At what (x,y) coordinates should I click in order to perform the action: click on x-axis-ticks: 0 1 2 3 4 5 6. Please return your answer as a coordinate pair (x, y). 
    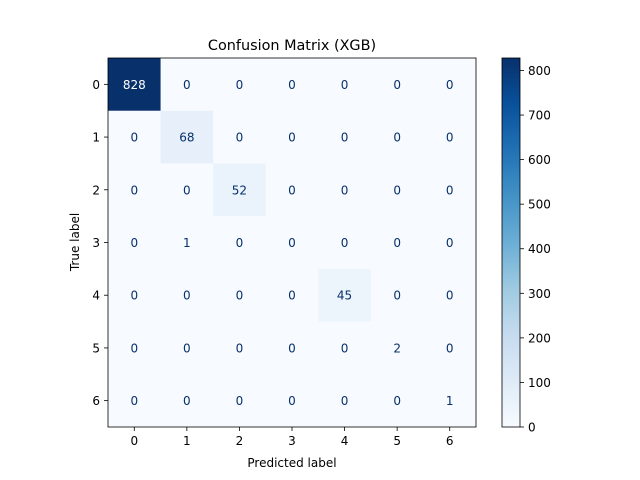
    Looking at the image, I should click on (292, 437).